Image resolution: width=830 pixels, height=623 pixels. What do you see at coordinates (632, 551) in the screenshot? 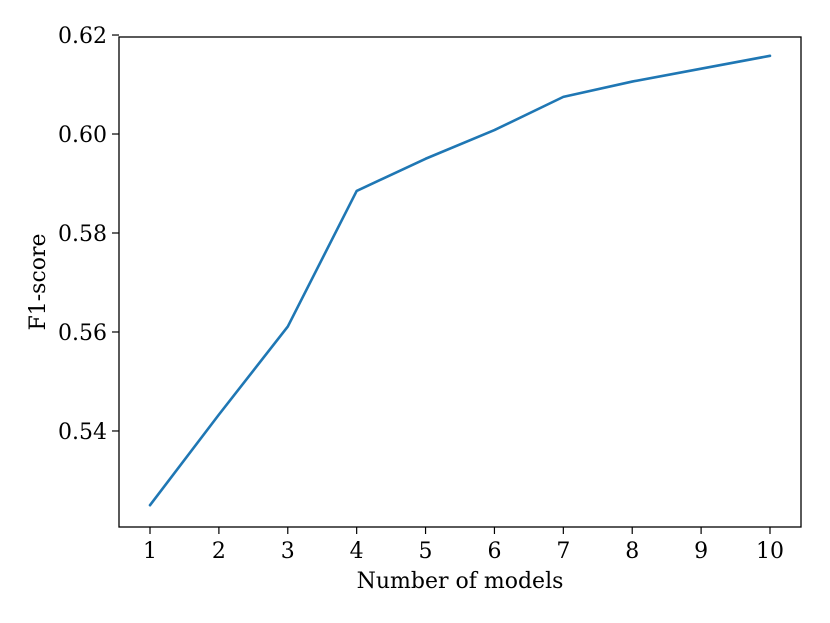
I see `x-tick-label: 8` at bounding box center [632, 551].